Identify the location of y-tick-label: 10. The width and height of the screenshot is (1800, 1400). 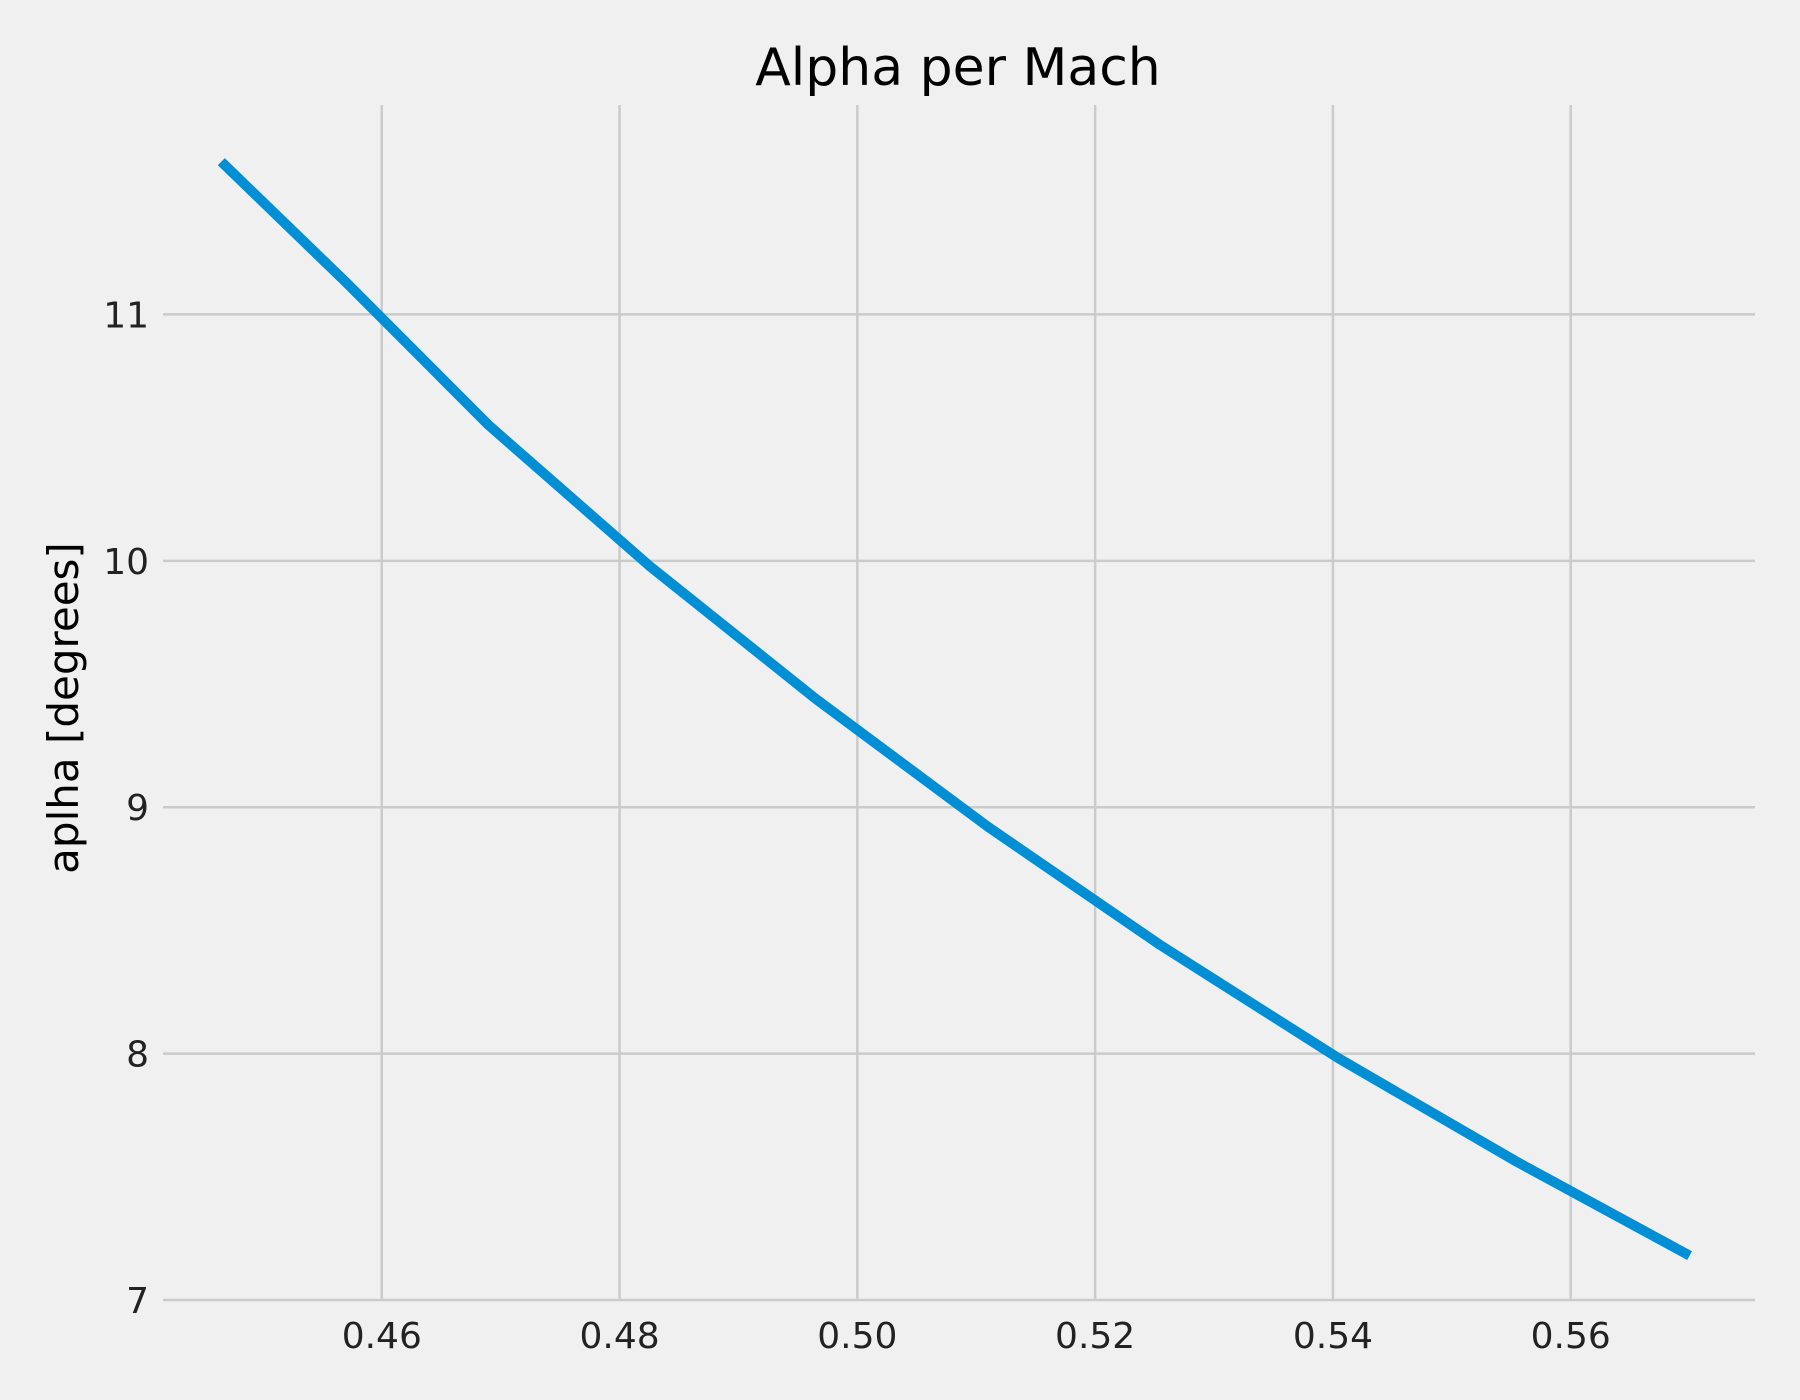
(126, 562).